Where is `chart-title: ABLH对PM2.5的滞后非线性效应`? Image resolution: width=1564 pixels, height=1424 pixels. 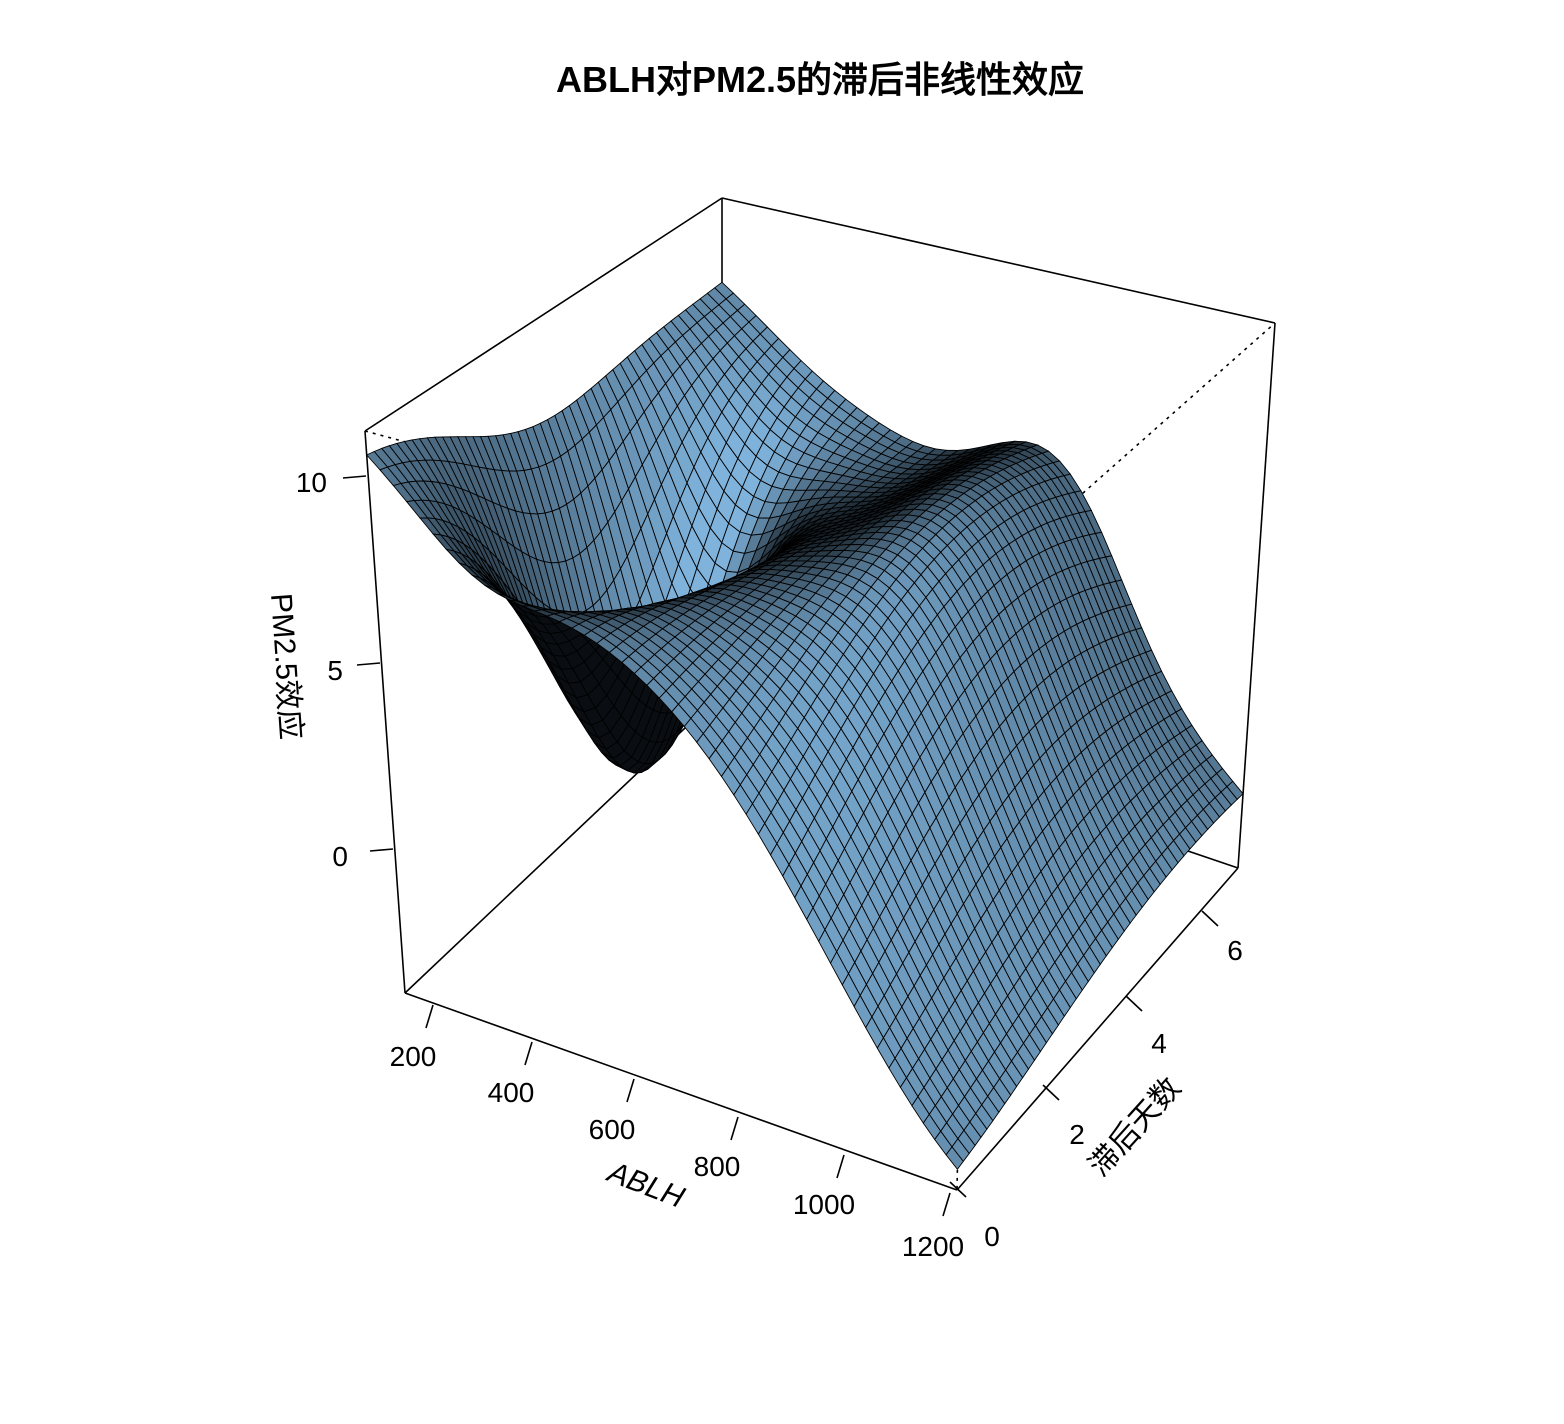 chart-title: ABLH对PM2.5的滞后非线性效应 is located at coordinates (820, 79).